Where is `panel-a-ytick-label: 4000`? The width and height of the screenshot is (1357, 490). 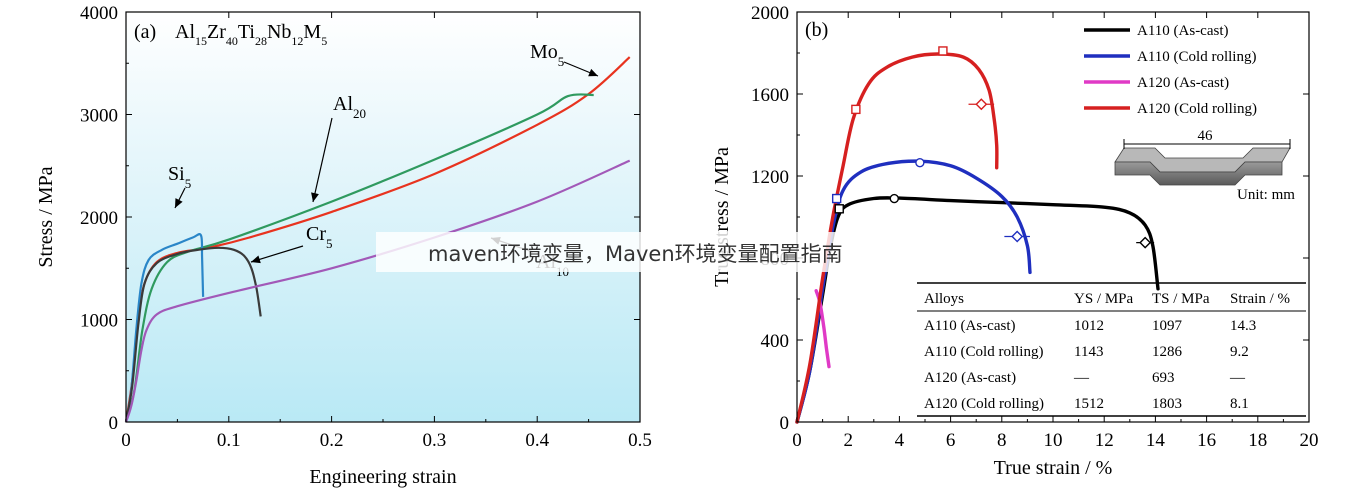 panel-a-ytick-label: 4000 is located at coordinates (99, 13).